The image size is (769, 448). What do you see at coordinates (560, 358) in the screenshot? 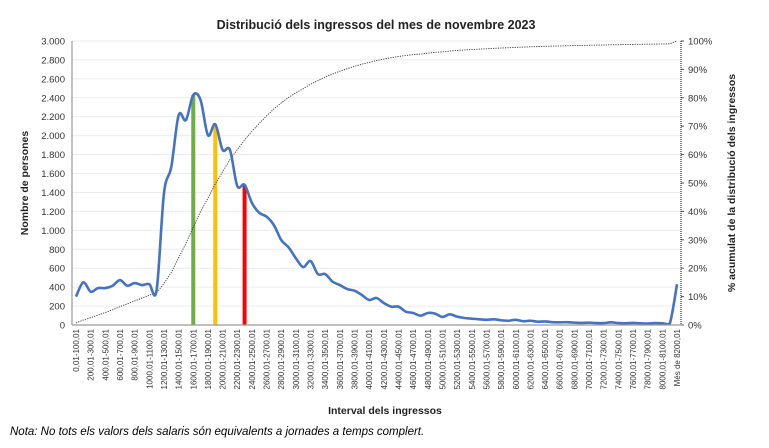
I see `x-tick-label: 6600,01-6700,01` at bounding box center [560, 358].